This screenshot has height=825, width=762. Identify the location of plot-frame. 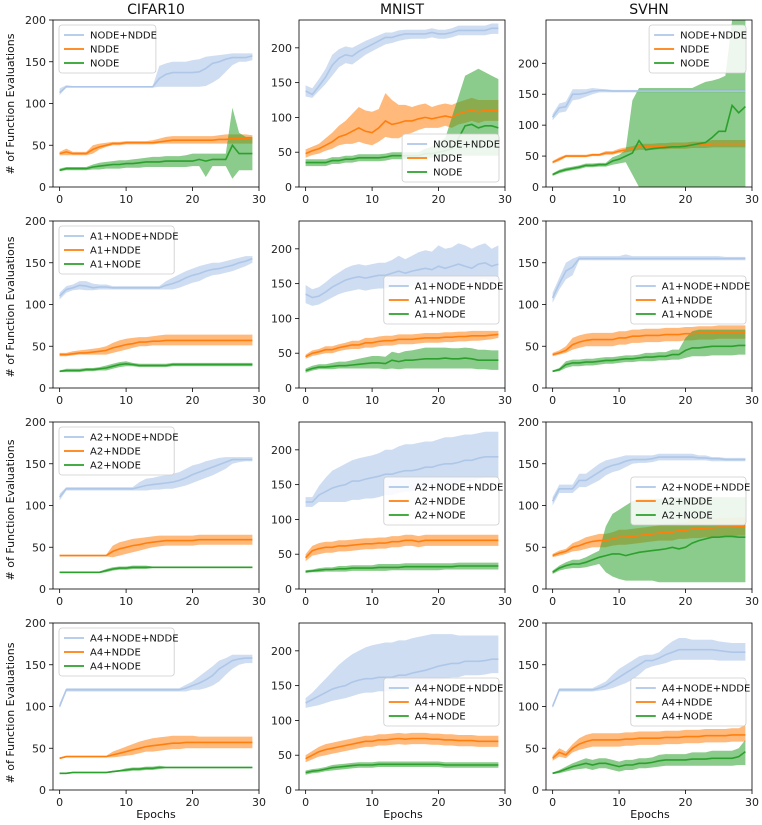
(649, 103).